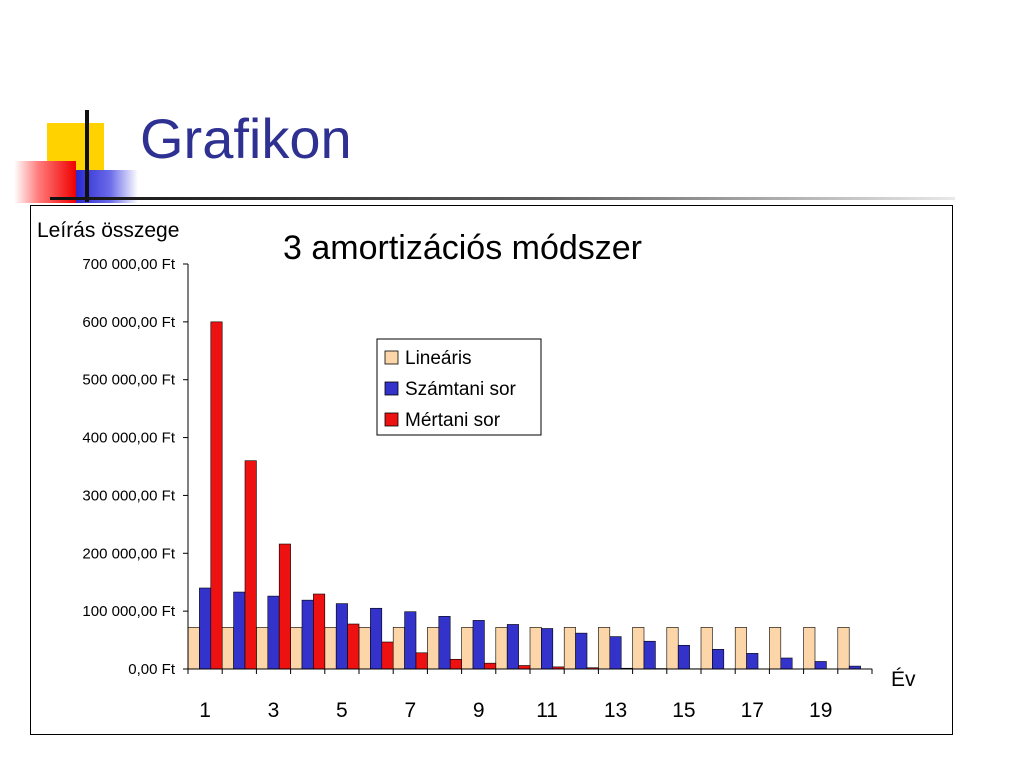  What do you see at coordinates (672, 648) in the screenshot?
I see `bar-lineáris-15` at bounding box center [672, 648].